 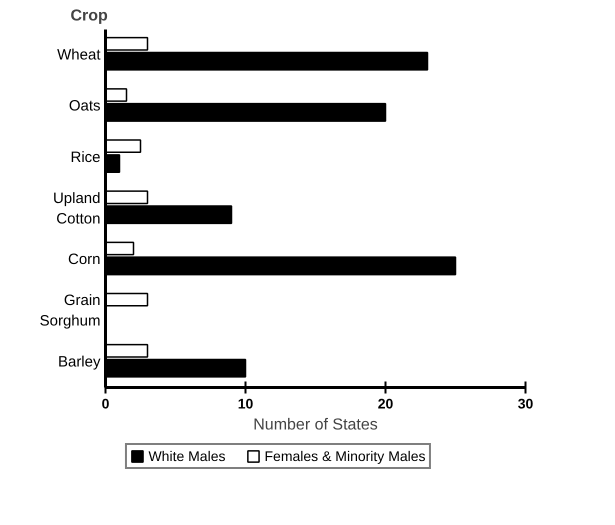 What do you see at coordinates (106, 404) in the screenshot?
I see `x-tick-label: 0` at bounding box center [106, 404].